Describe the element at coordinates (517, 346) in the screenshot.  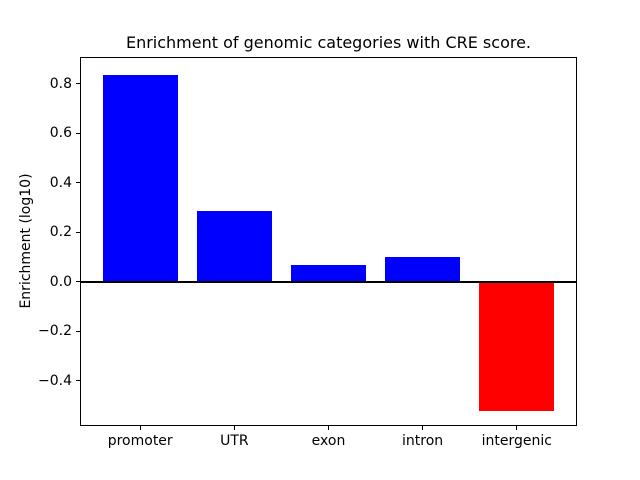
I see `bar-intergenic` at that location.